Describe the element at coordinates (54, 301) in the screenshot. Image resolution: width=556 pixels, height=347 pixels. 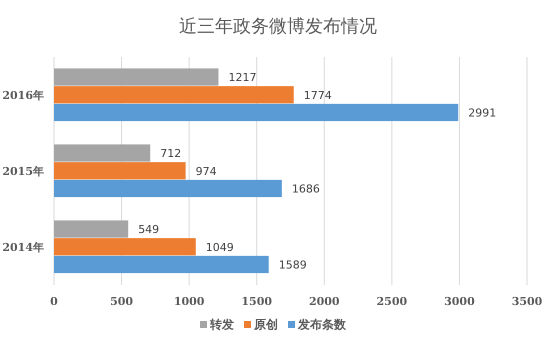
I see `x-tick-label: 0` at that location.